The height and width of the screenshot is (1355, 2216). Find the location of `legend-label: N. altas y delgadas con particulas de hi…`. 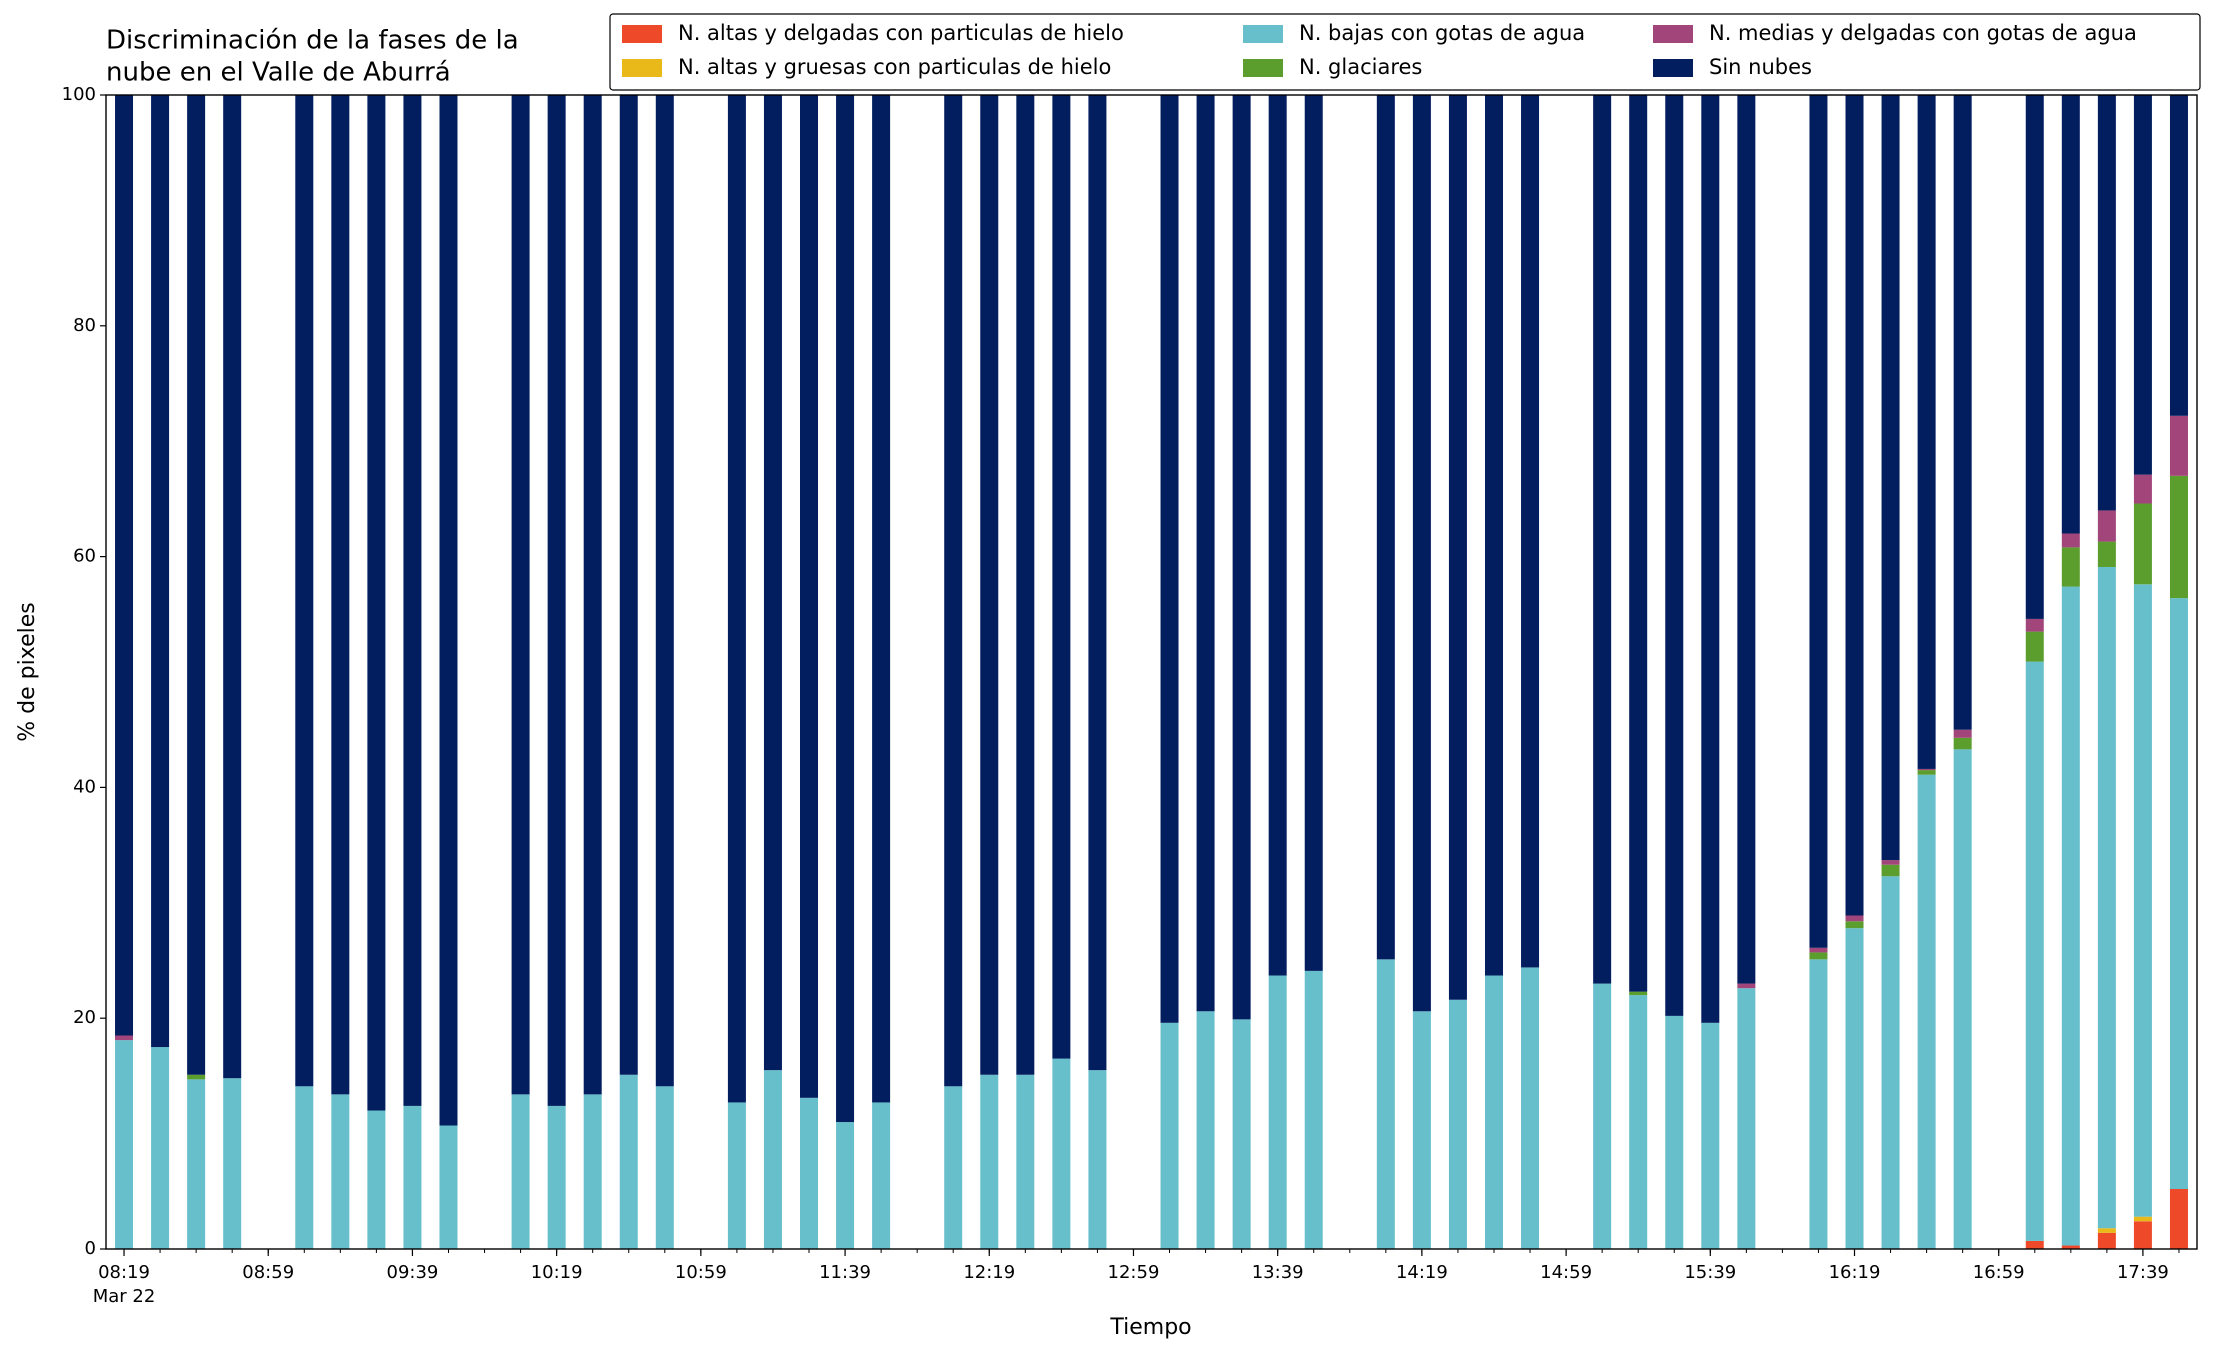

legend-label: N. altas y delgadas con particulas de hi… is located at coordinates (901, 33).